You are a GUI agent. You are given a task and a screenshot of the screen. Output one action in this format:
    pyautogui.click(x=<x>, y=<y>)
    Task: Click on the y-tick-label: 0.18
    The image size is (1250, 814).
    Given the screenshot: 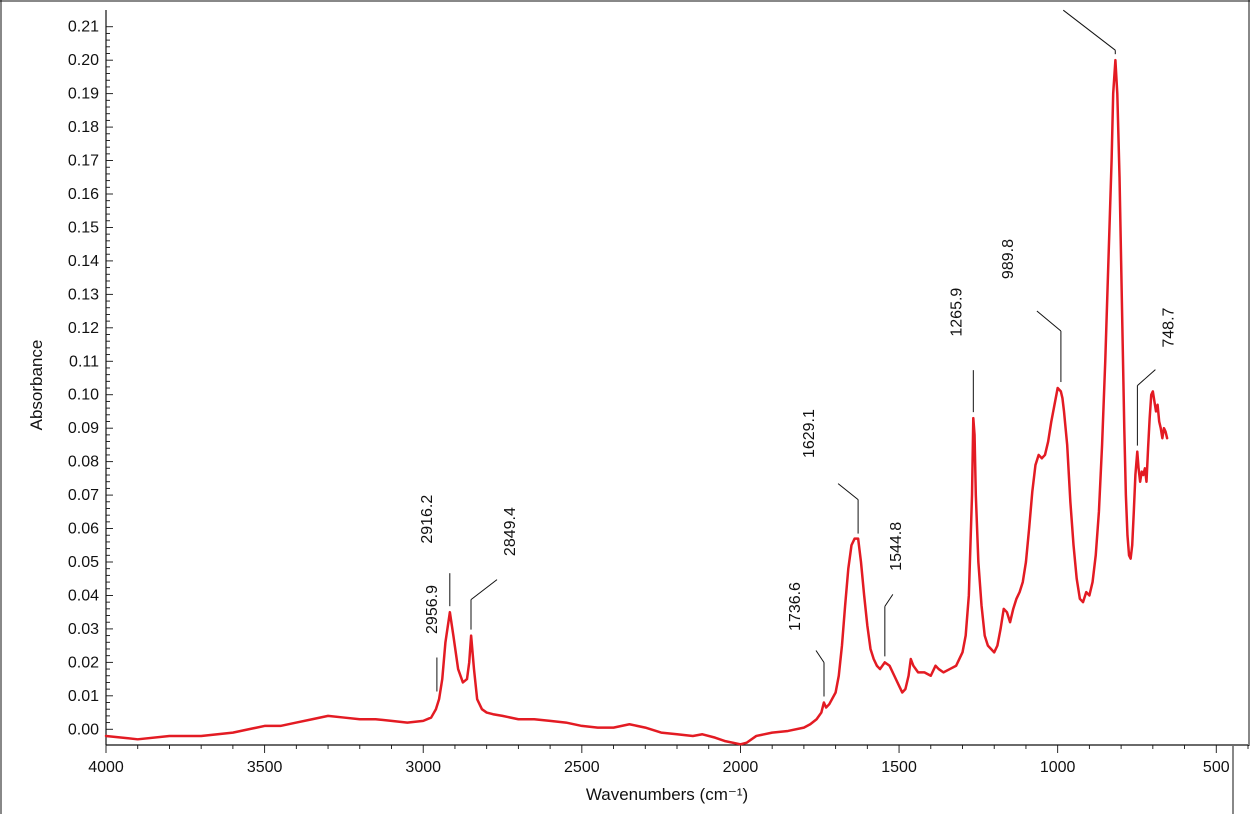 What is the action you would take?
    pyautogui.click(x=83, y=127)
    